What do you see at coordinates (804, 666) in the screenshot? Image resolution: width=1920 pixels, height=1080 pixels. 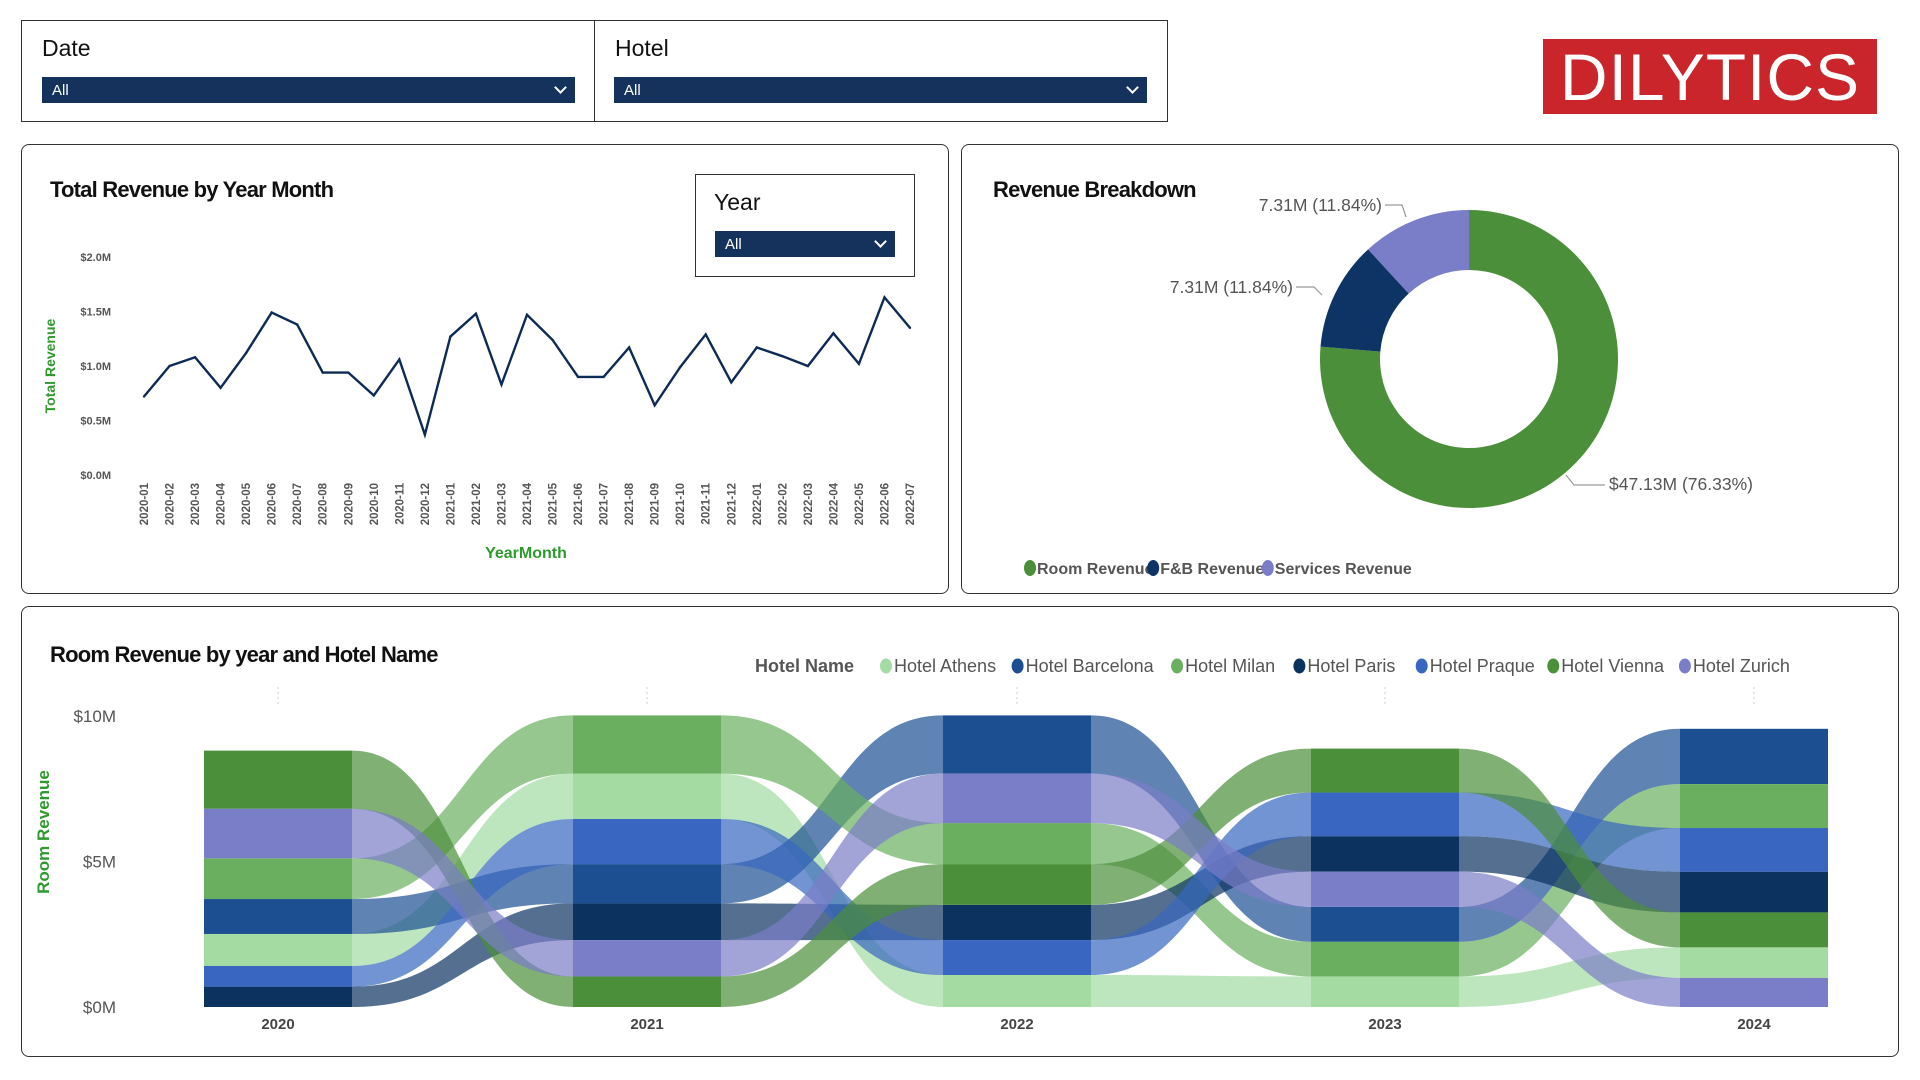 I see `legend-title: Hotel Name` at bounding box center [804, 666].